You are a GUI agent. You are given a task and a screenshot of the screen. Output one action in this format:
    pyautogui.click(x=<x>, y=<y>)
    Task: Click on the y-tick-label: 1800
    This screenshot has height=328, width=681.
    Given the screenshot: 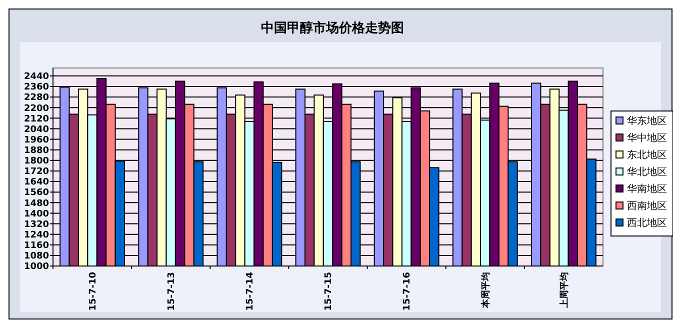 What is the action you would take?
    pyautogui.click(x=36, y=161)
    